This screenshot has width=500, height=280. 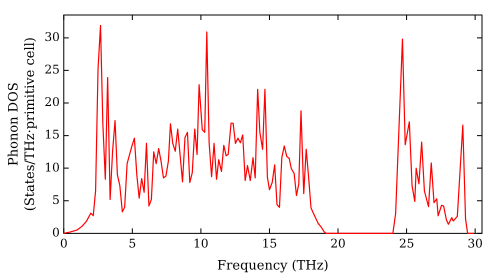 I want to click on y-tick-label: 0, so click(x=56, y=232).